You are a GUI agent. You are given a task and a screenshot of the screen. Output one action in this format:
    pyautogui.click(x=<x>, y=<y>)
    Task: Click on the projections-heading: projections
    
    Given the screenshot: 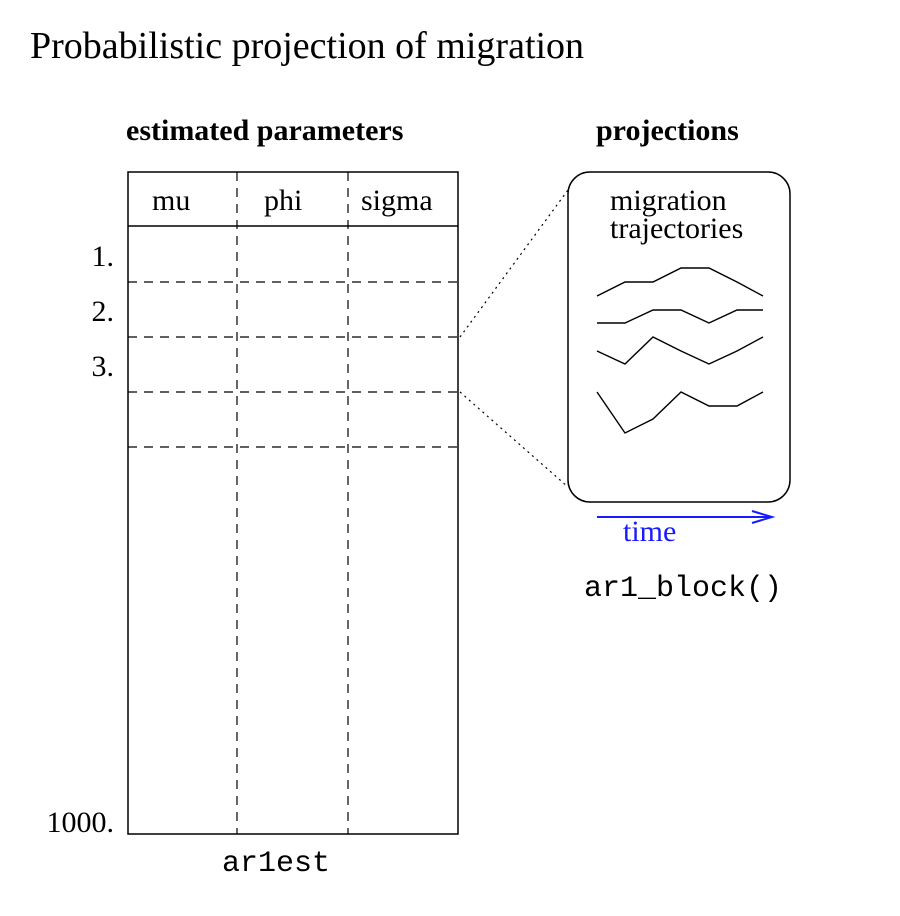 What is the action you would take?
    pyautogui.click(x=667, y=130)
    